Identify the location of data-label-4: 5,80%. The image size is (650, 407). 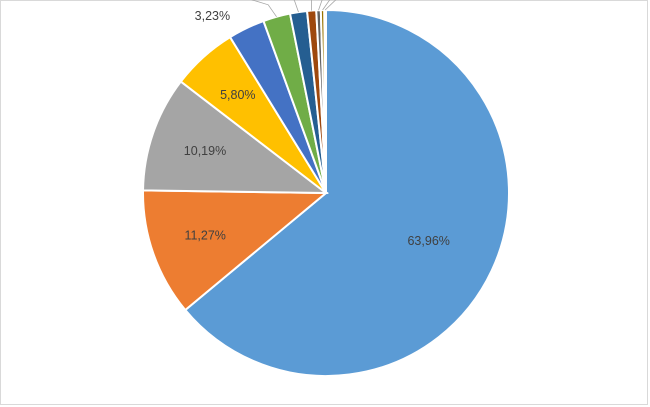
(237, 95).